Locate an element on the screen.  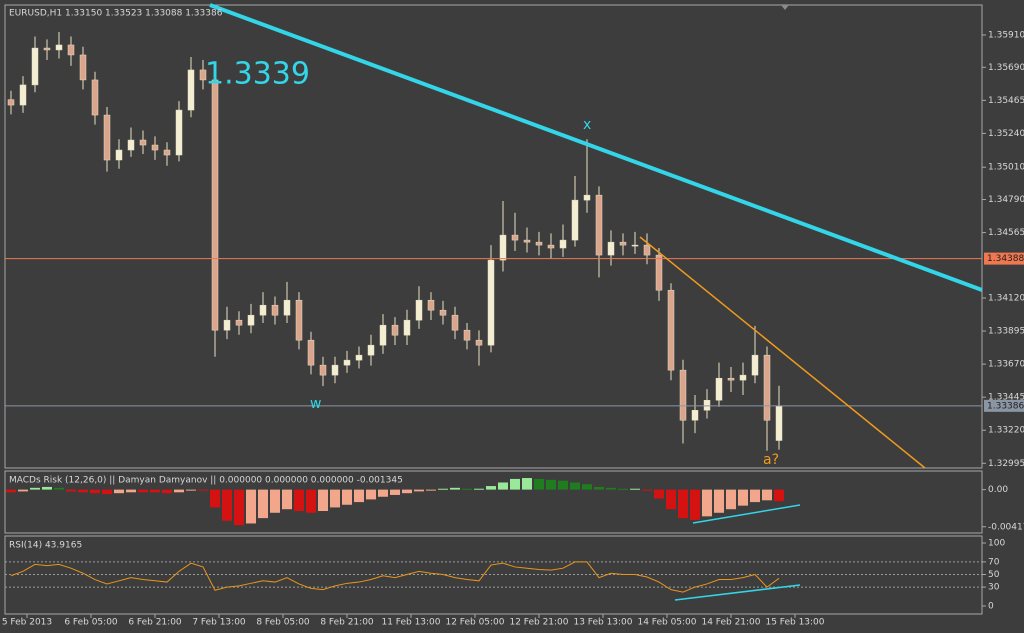
y-tick-label: 1.35690 is located at coordinates (1006, 68).